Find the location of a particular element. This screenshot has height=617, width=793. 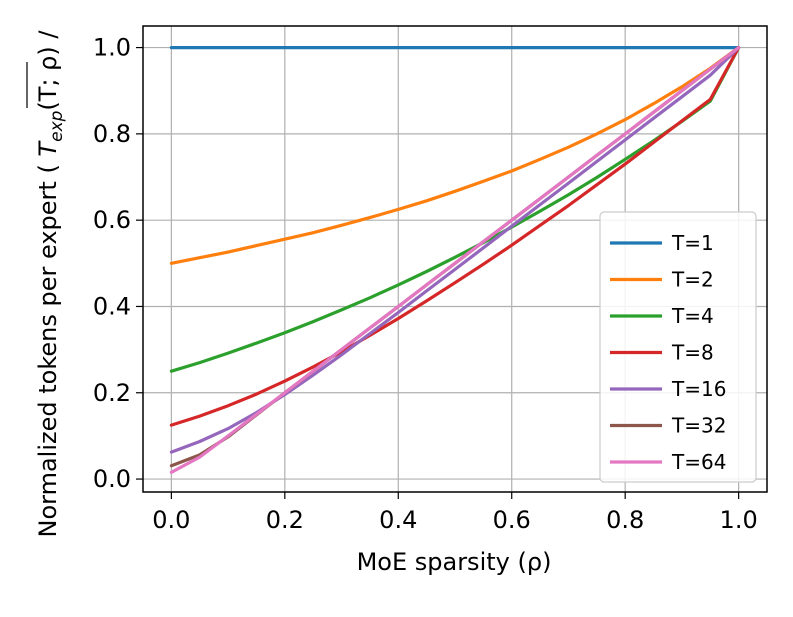

y-tick-label: 0.6 is located at coordinates (112, 220).